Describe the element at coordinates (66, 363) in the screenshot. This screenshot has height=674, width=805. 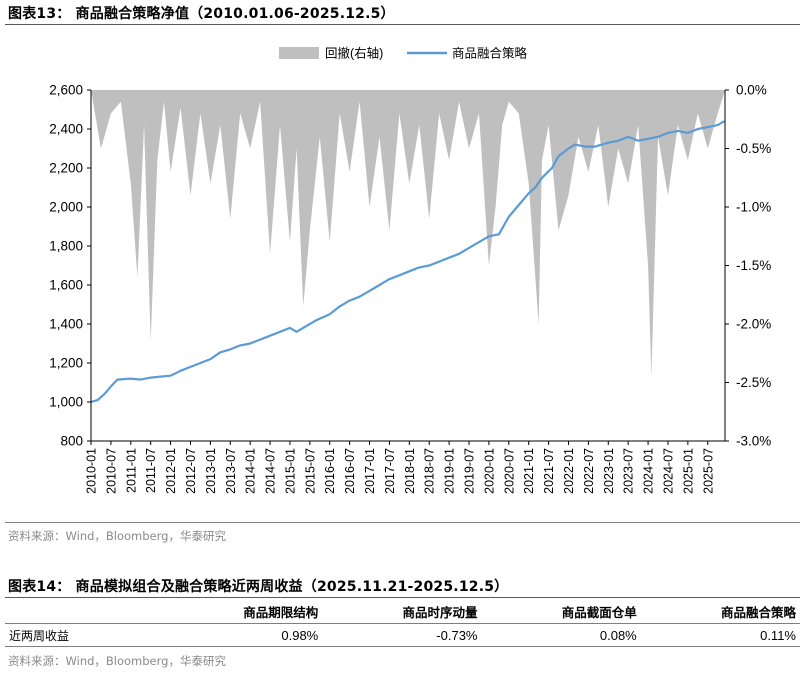
I see `y-left-tick-label: 1,200` at that location.